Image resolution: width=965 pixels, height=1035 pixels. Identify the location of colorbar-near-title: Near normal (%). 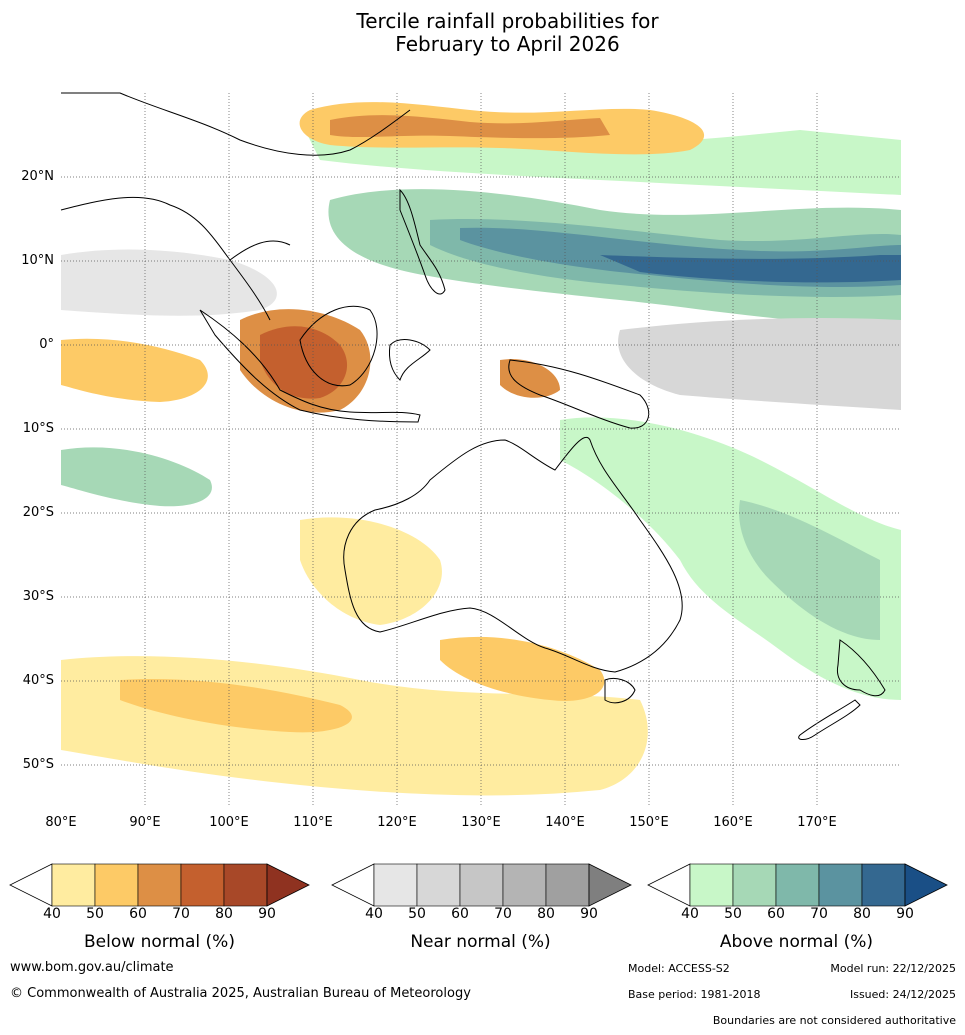
(480, 942).